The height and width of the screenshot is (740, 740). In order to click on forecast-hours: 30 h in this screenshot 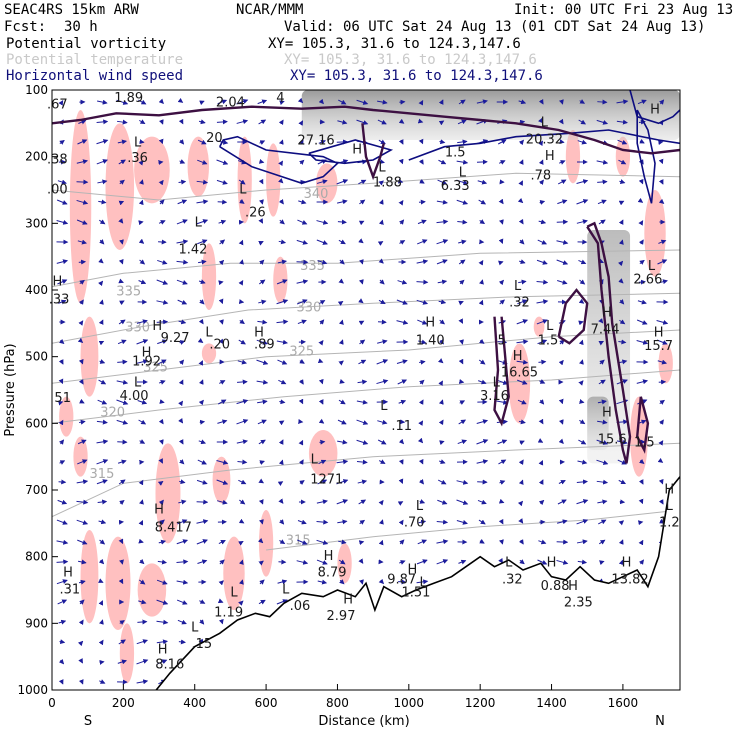, I will do `click(81, 27)`.